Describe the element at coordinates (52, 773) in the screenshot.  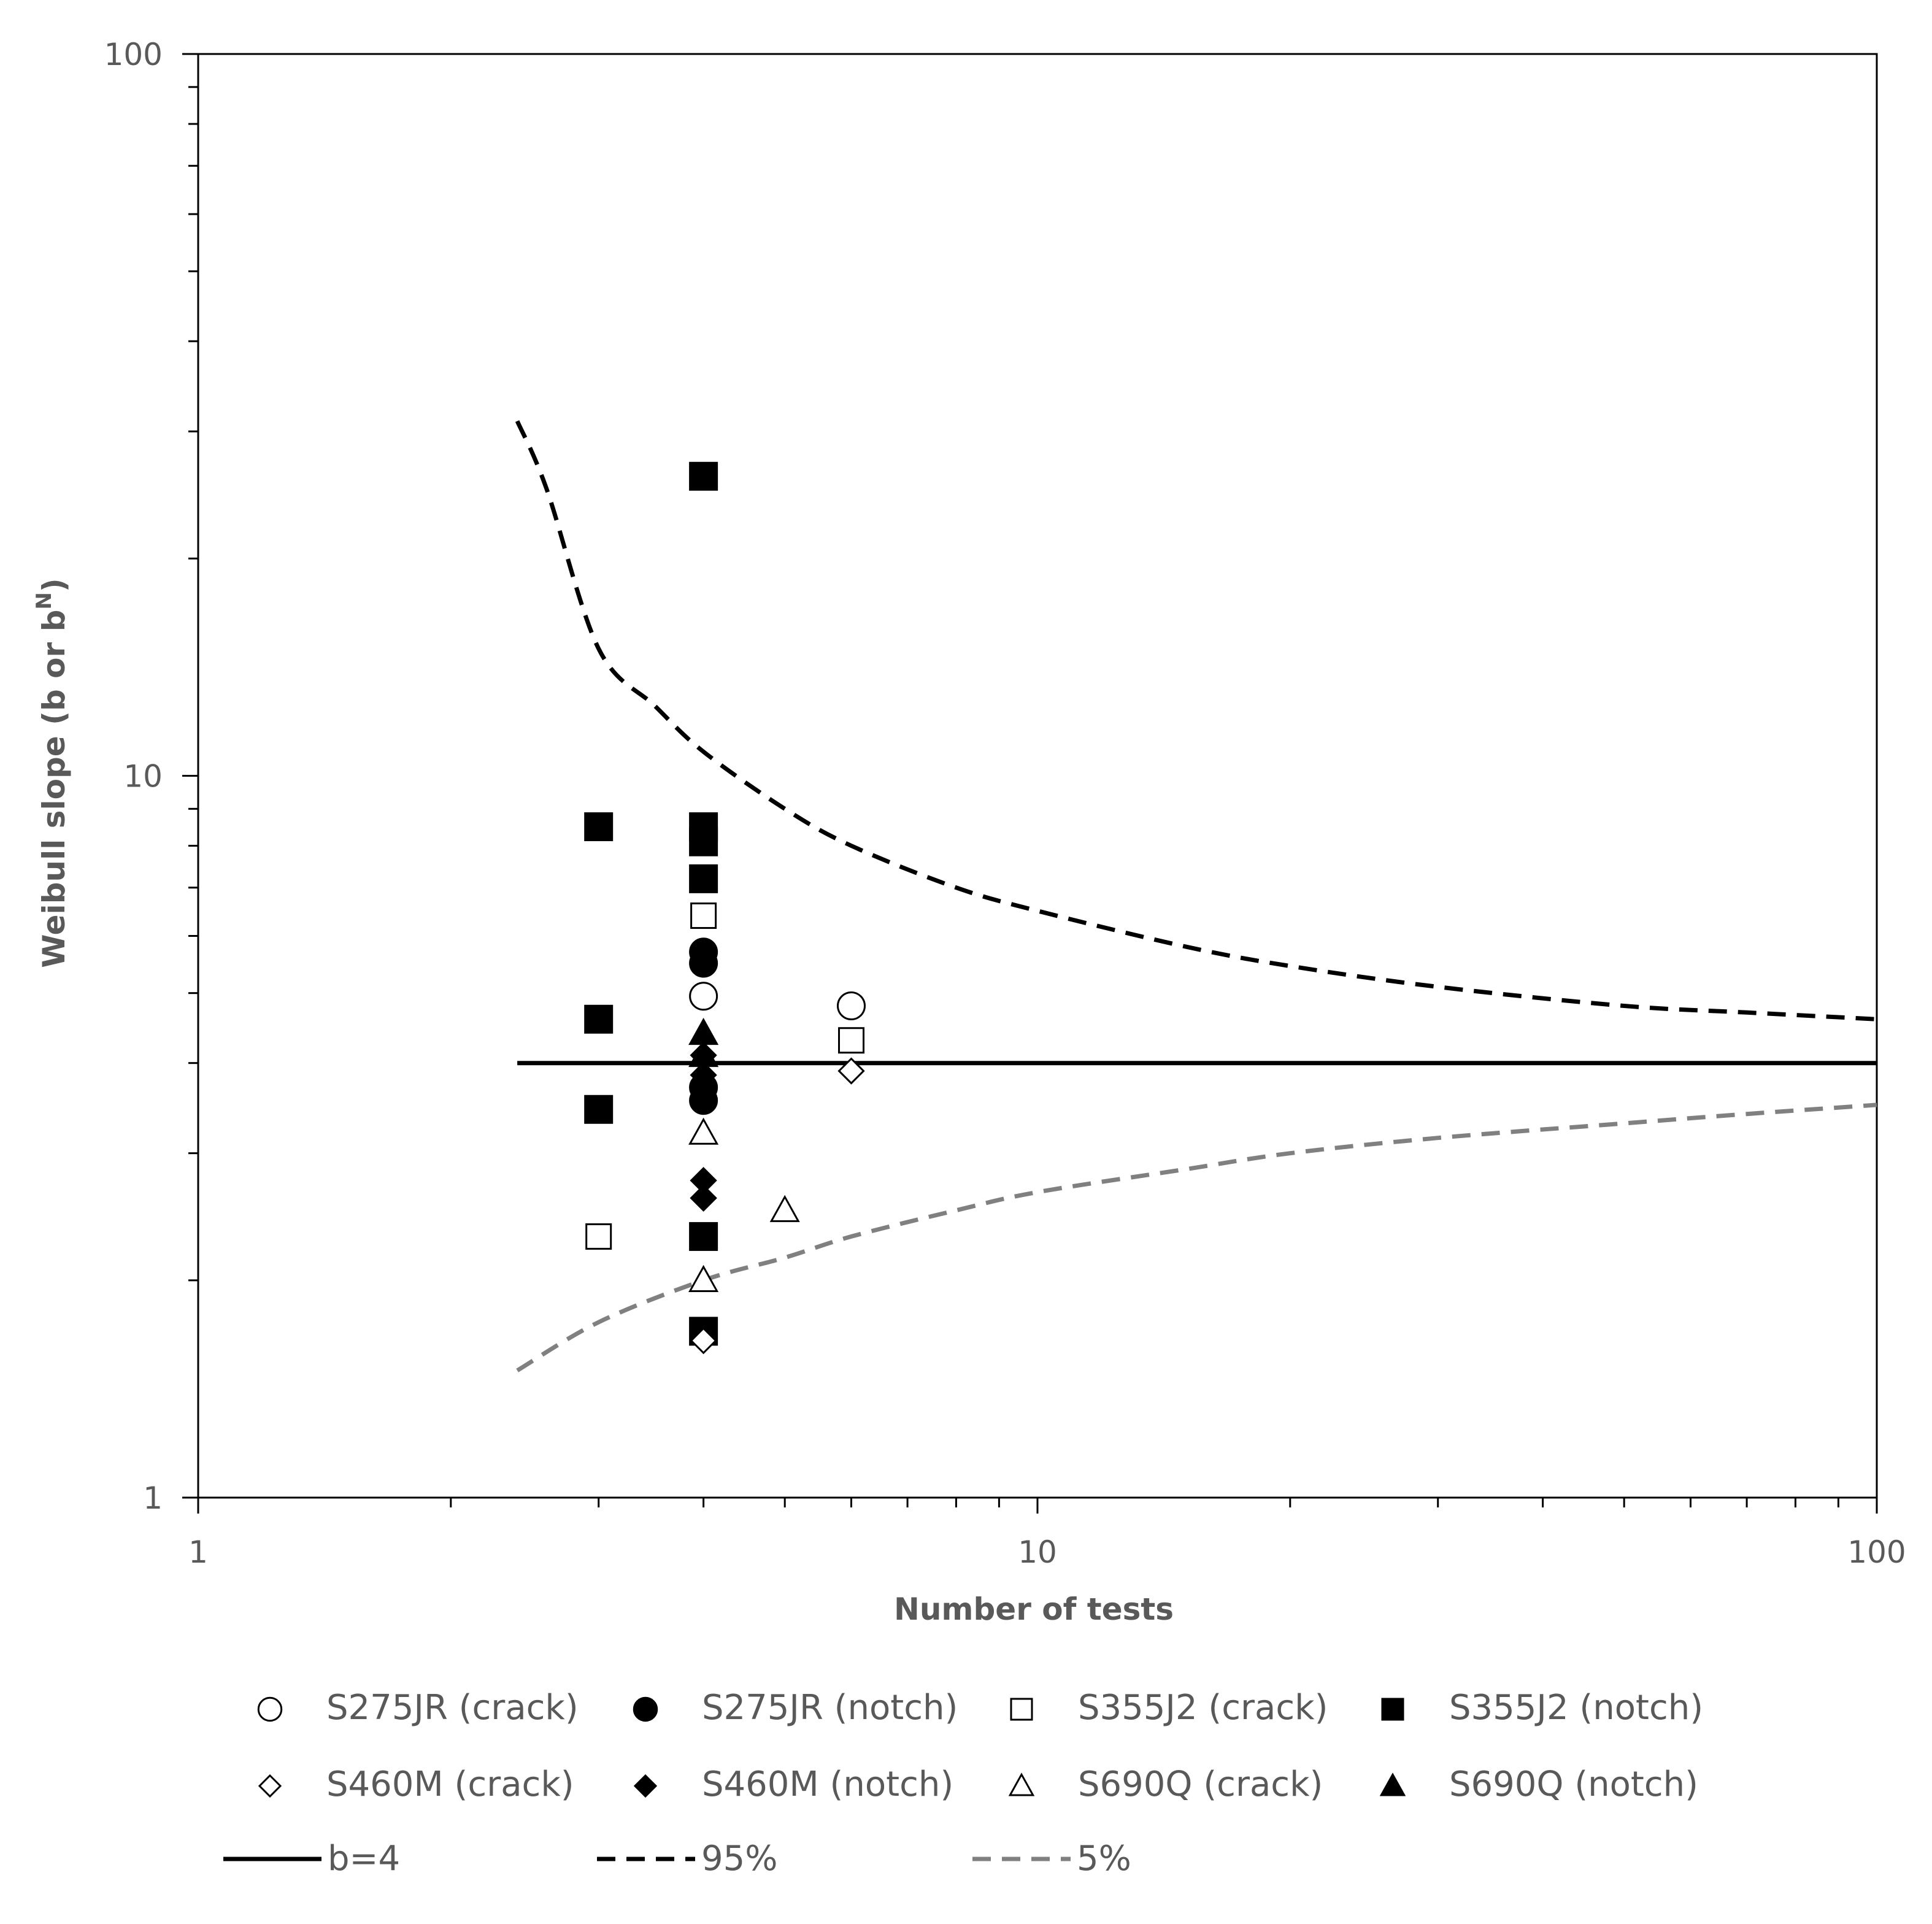
I see `y-axis-title: Weibull slope (b or bN)` at that location.